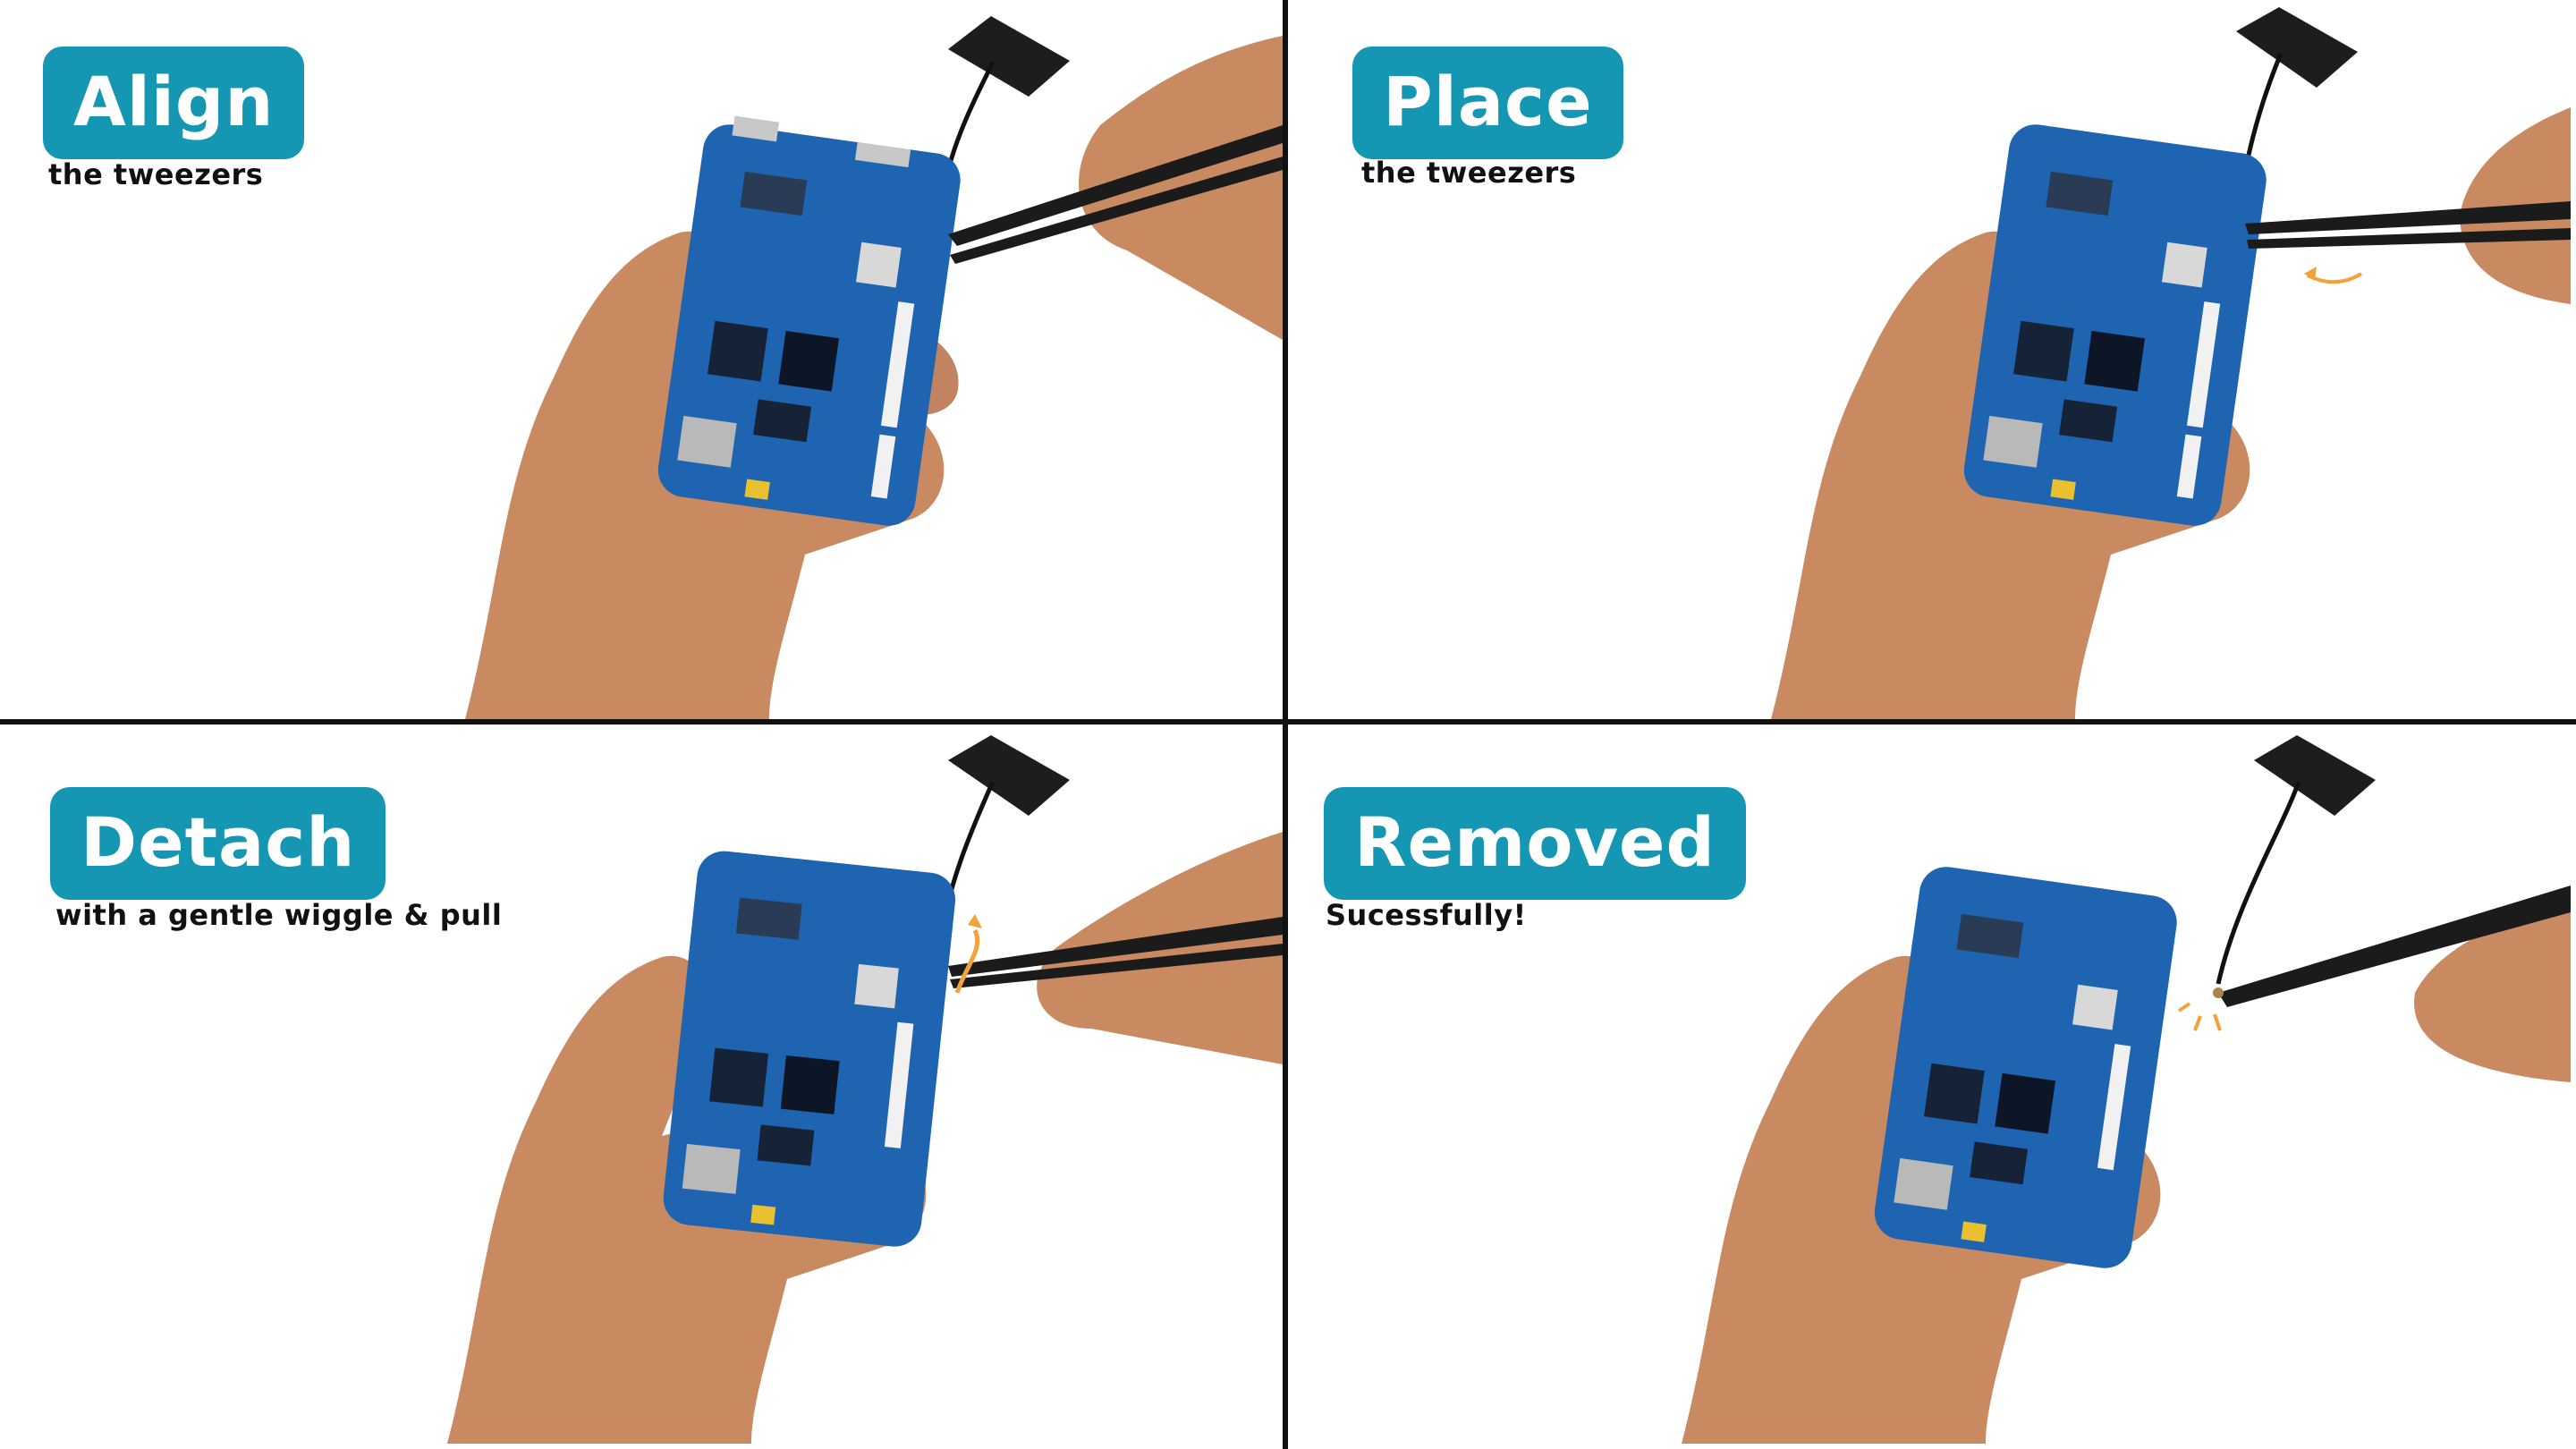  I want to click on step-subtitle: Sucessfully!, so click(1426, 915).